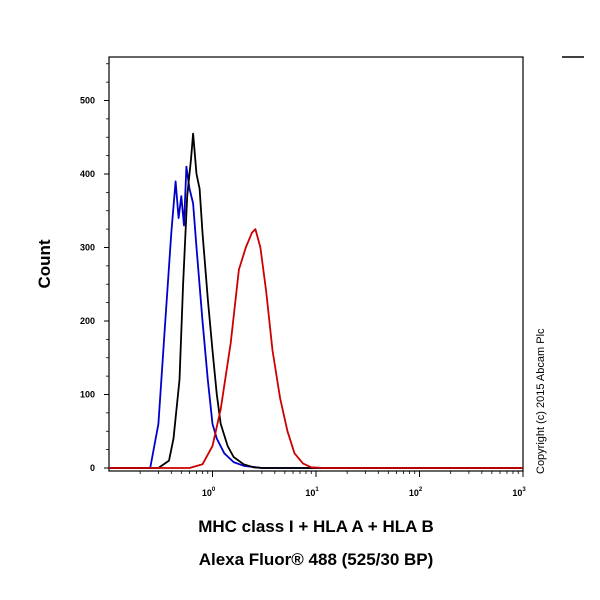 This screenshot has height=600, width=600. I want to click on y-axis-ticks: 0 100 200 300 400 500, so click(94, 268).